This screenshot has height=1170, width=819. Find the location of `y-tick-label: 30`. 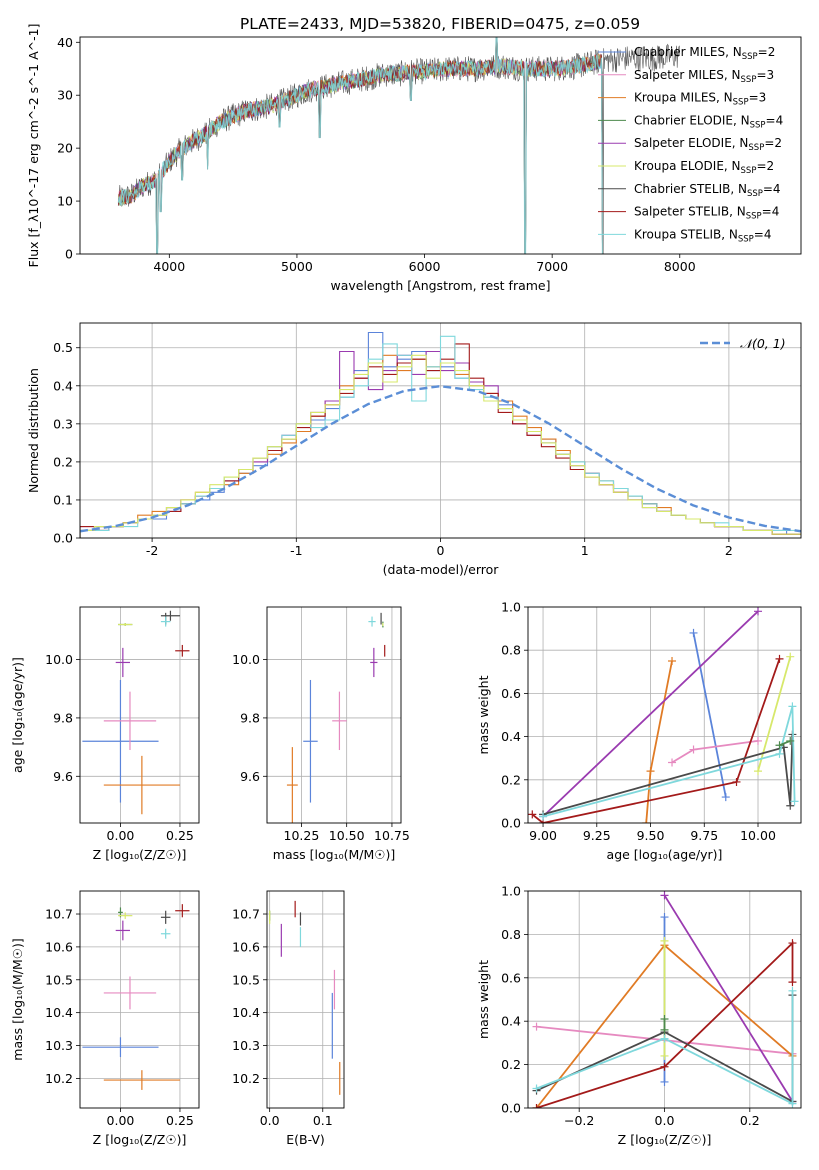

y-tick-label: 30 is located at coordinates (65, 95).